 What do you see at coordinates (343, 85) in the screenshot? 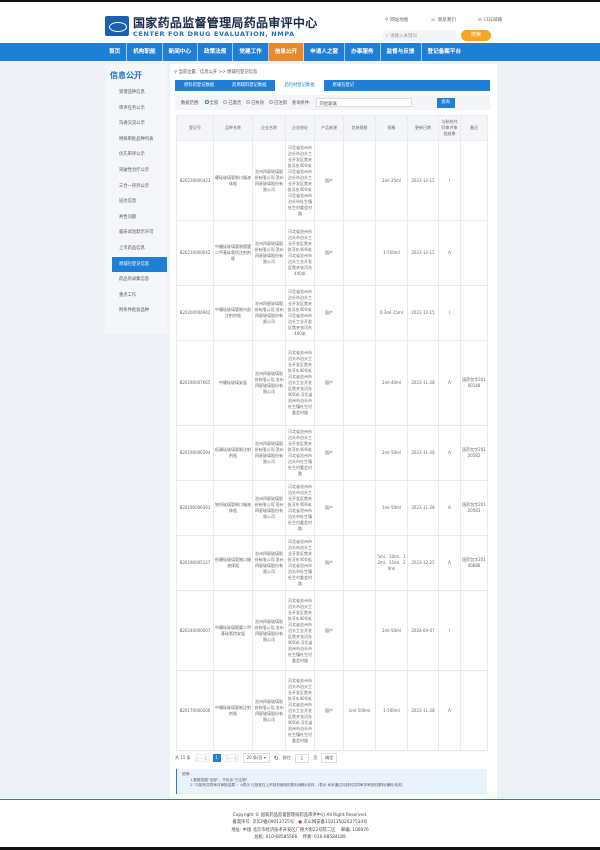
I see `tab: 原辅包登记` at bounding box center [343, 85].